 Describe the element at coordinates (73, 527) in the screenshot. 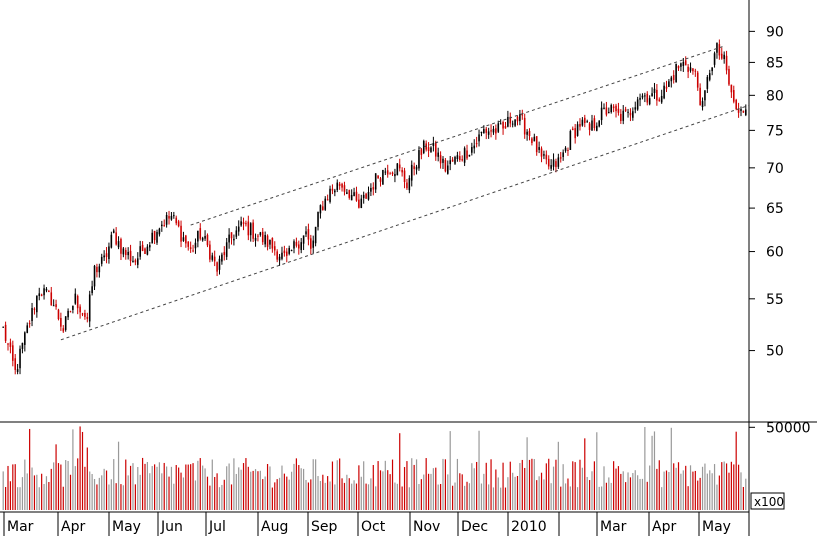

I see `month-label: Apr` at that location.